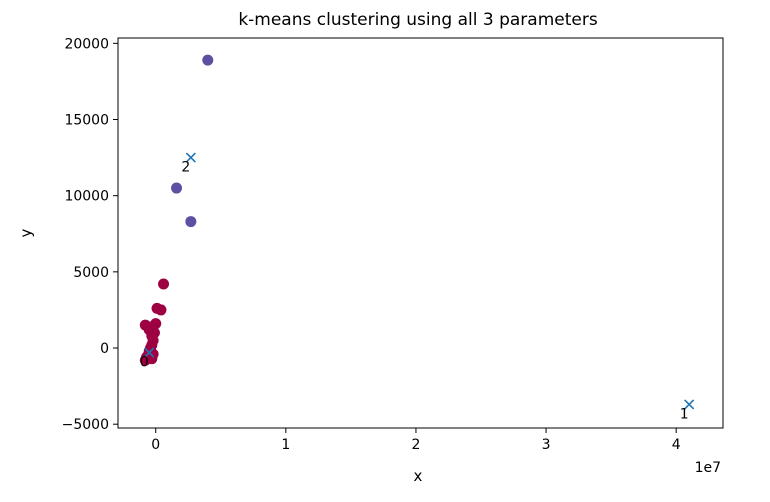  I want to click on y-tick-label: 10000, so click(86, 197).